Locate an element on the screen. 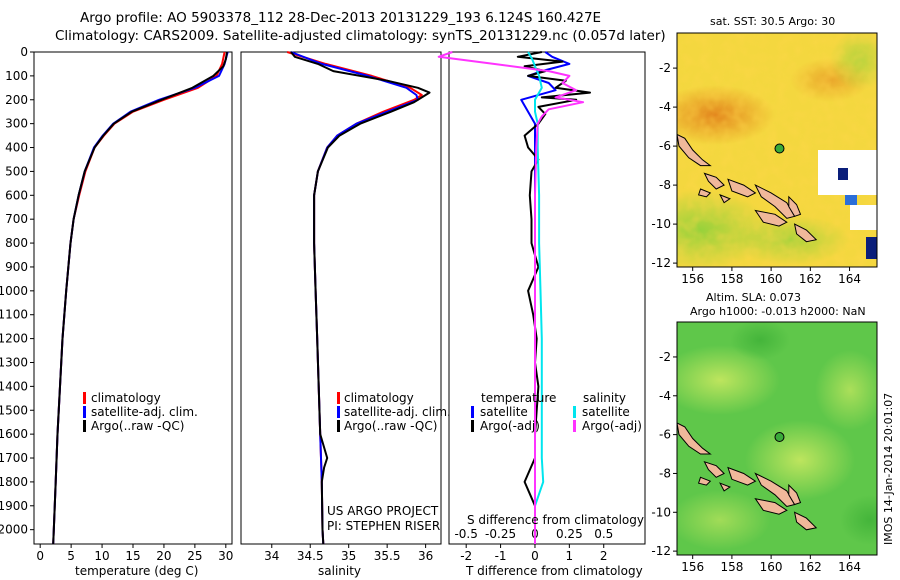  series-line-black is located at coordinates (360, 298).